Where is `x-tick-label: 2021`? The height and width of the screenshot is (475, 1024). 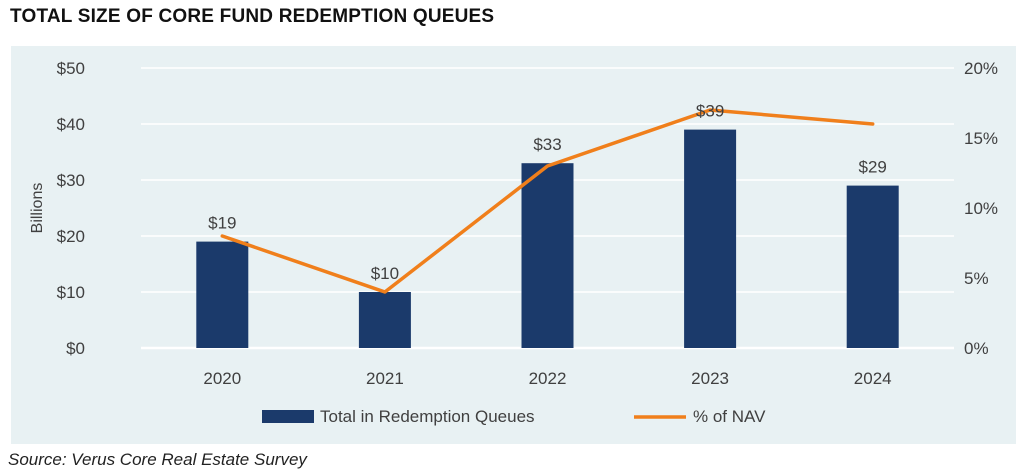 x-tick-label: 2021 is located at coordinates (385, 378).